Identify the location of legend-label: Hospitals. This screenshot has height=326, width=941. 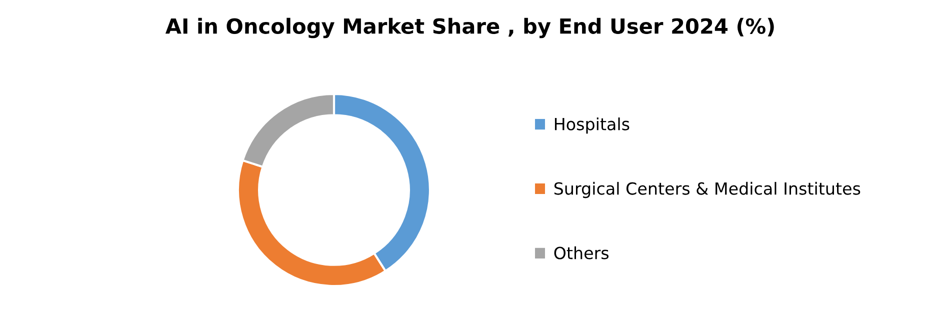
(592, 125).